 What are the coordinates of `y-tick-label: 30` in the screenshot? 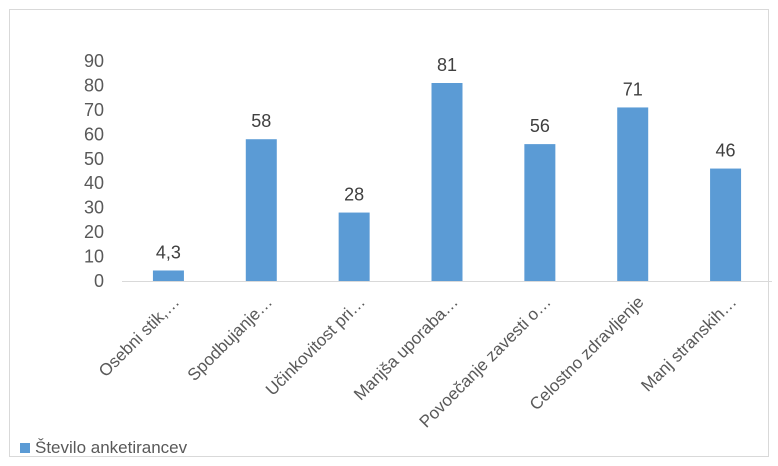 It's located at (94, 208).